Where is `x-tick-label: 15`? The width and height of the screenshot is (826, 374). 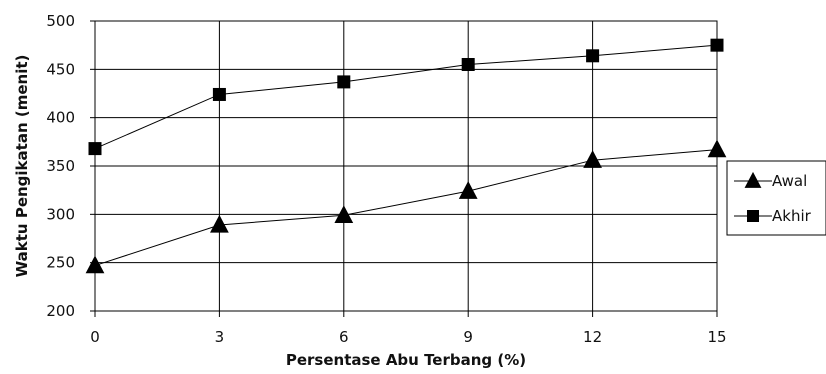 x-tick-label: 15 is located at coordinates (716, 337).